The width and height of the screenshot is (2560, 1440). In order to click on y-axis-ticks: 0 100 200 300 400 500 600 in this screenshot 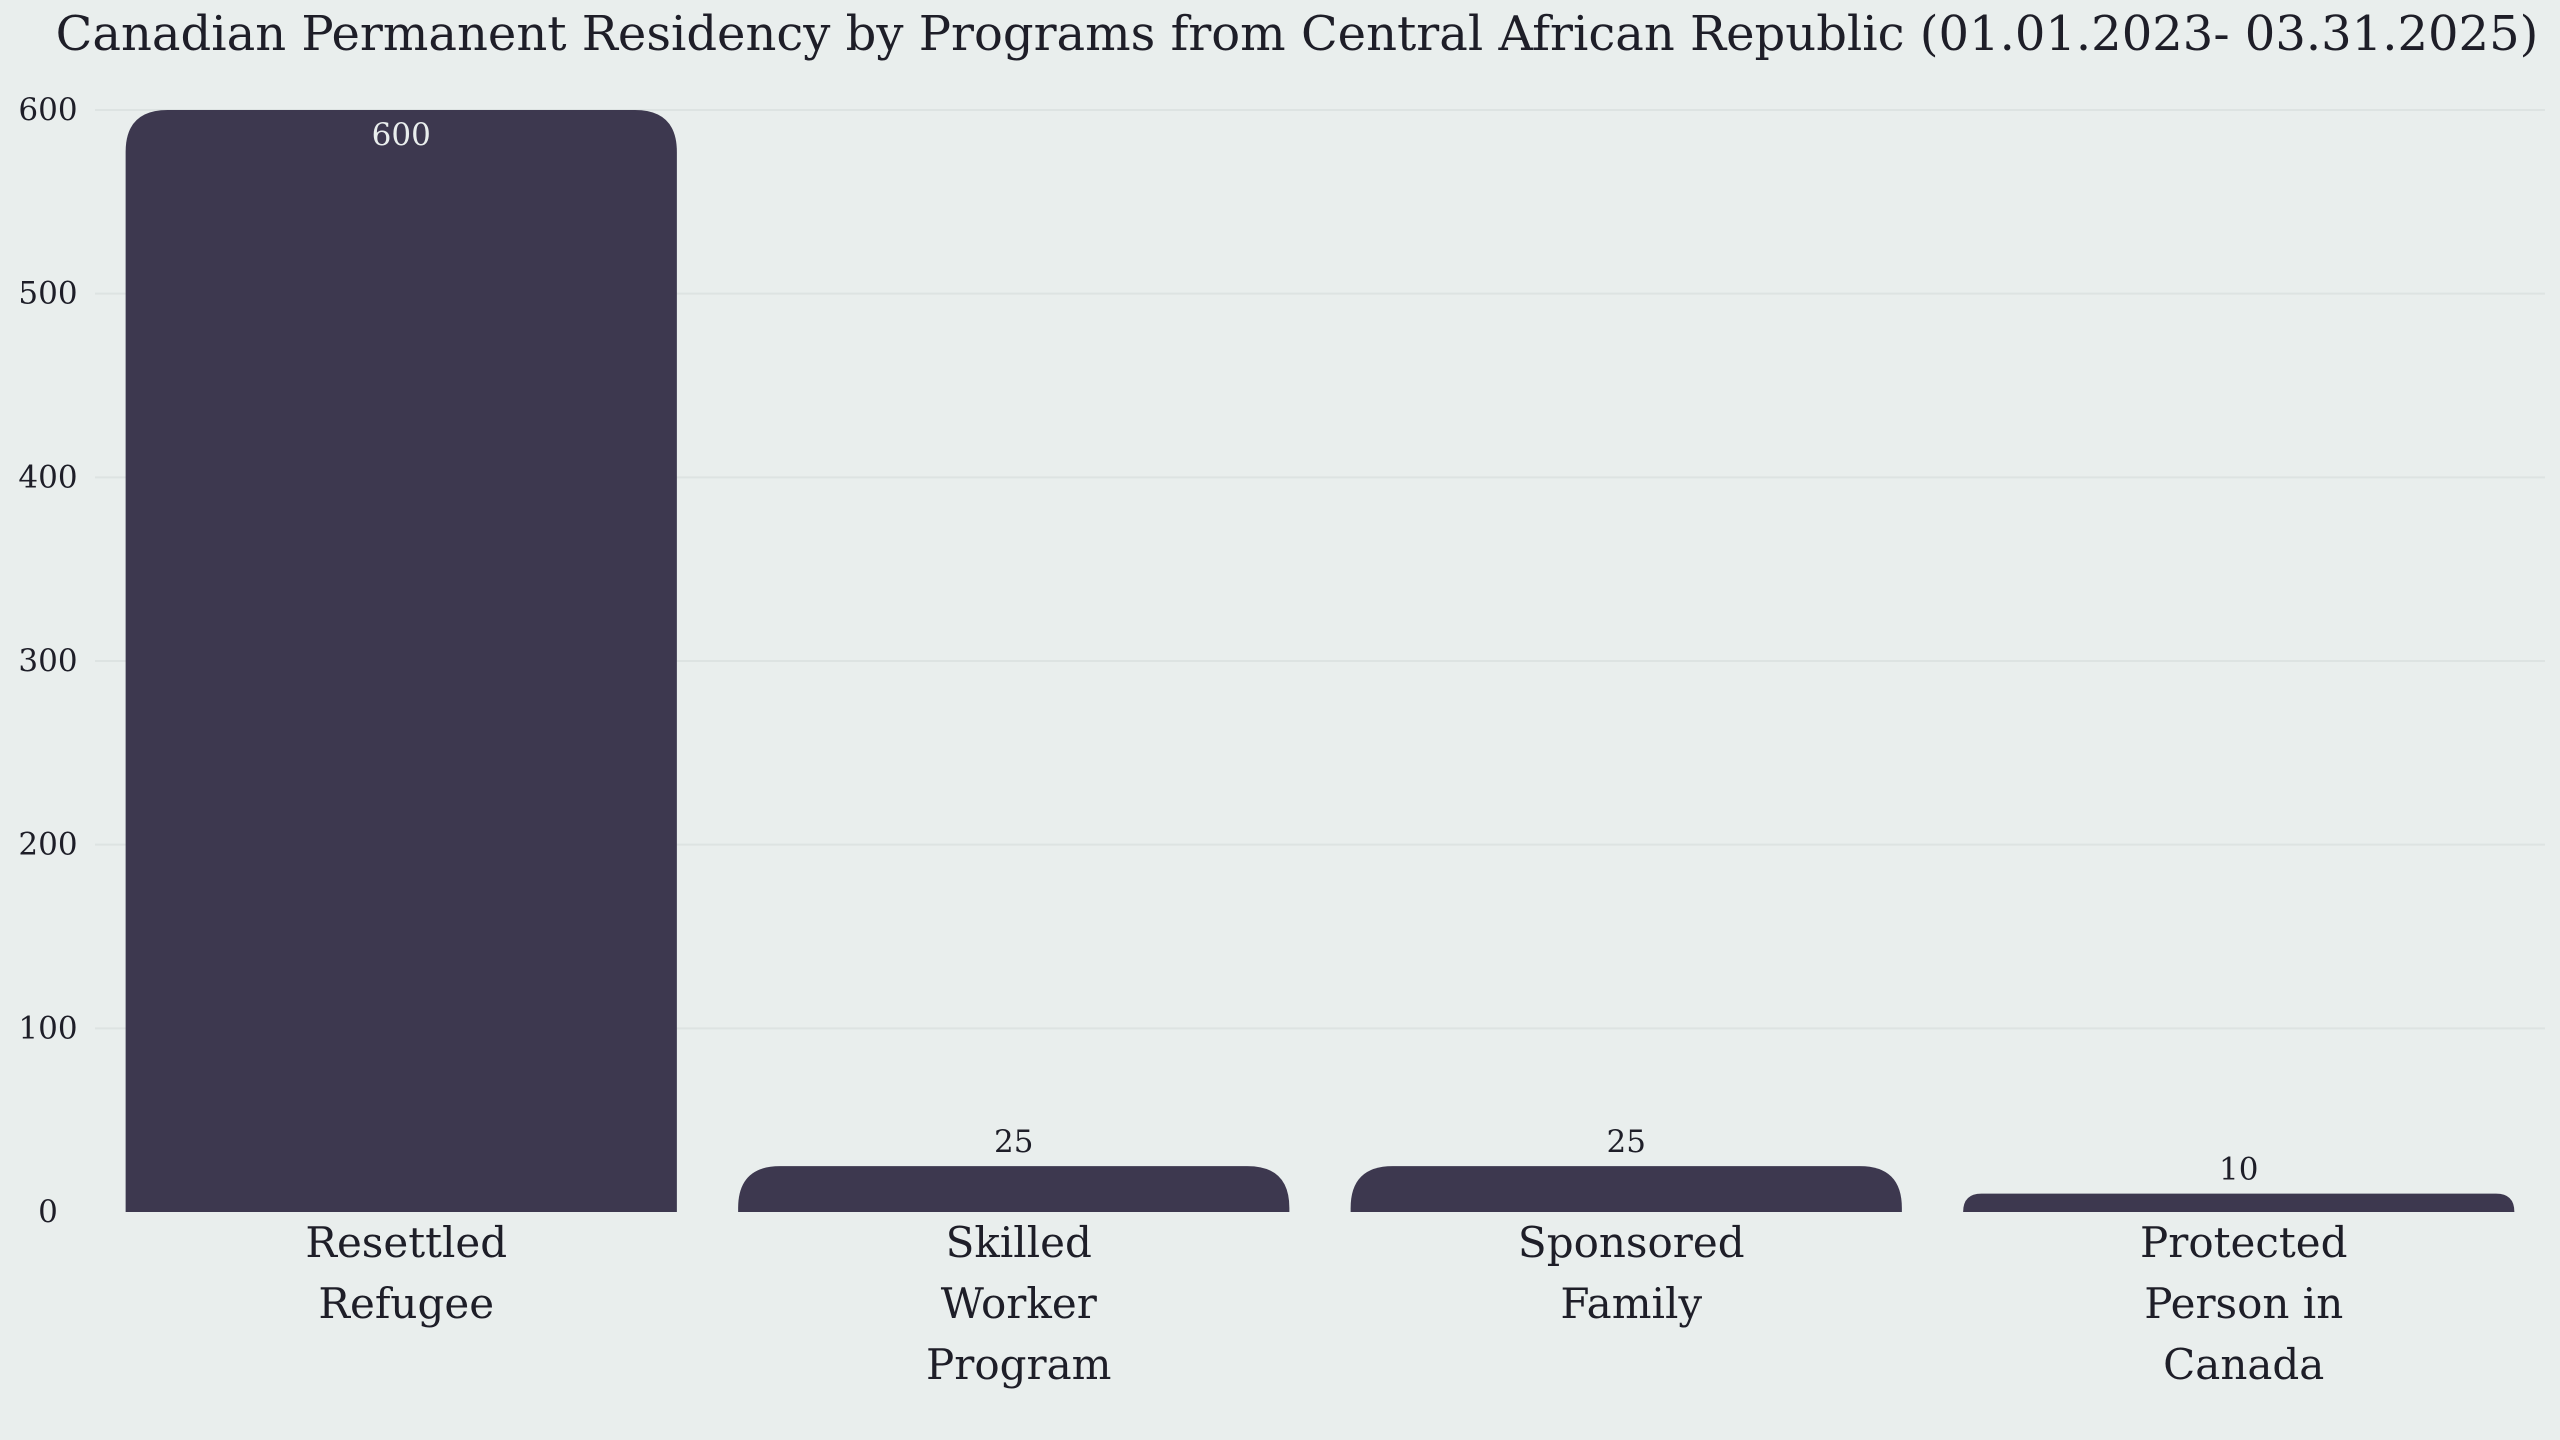, I will do `click(47, 661)`.